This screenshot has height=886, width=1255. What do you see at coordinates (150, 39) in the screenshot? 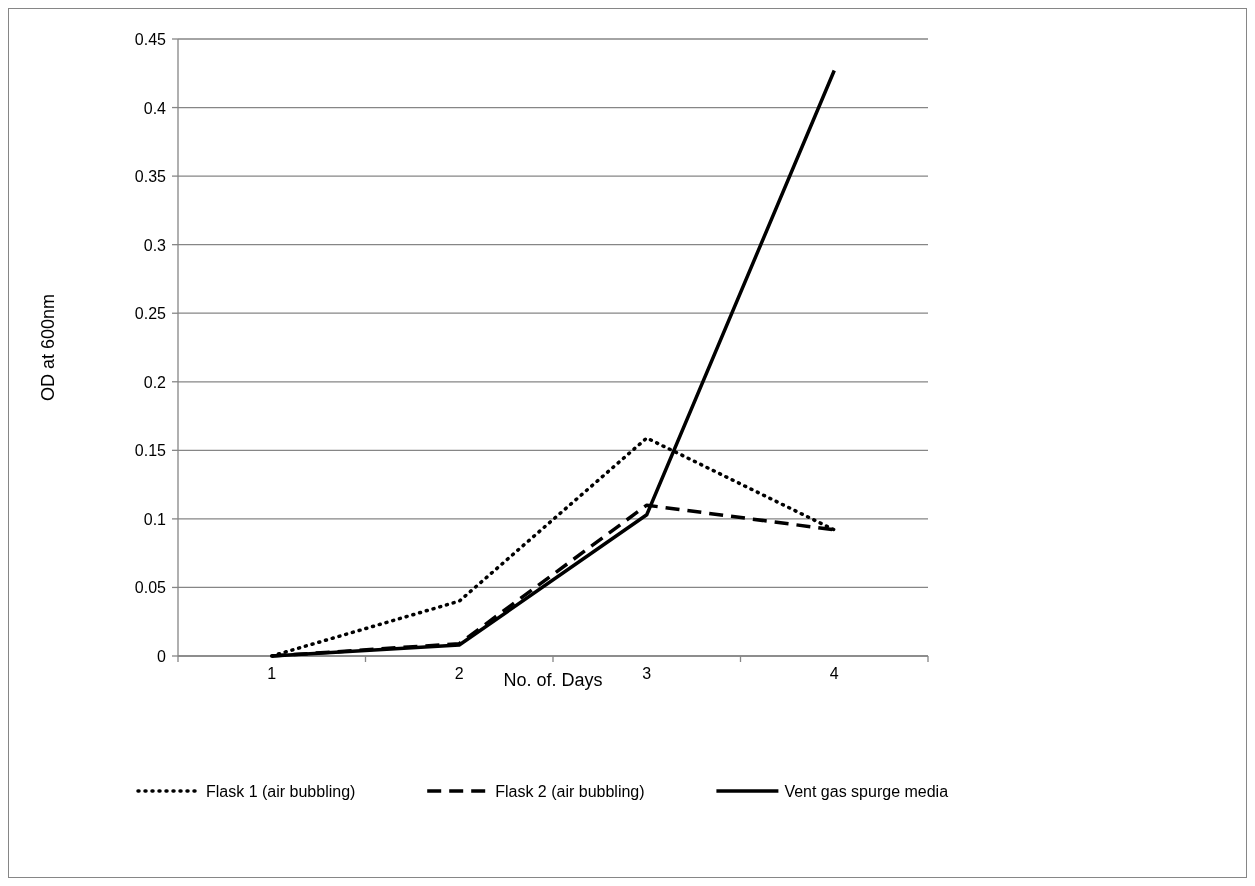
I see `y-tick-label: 0.45` at bounding box center [150, 39].